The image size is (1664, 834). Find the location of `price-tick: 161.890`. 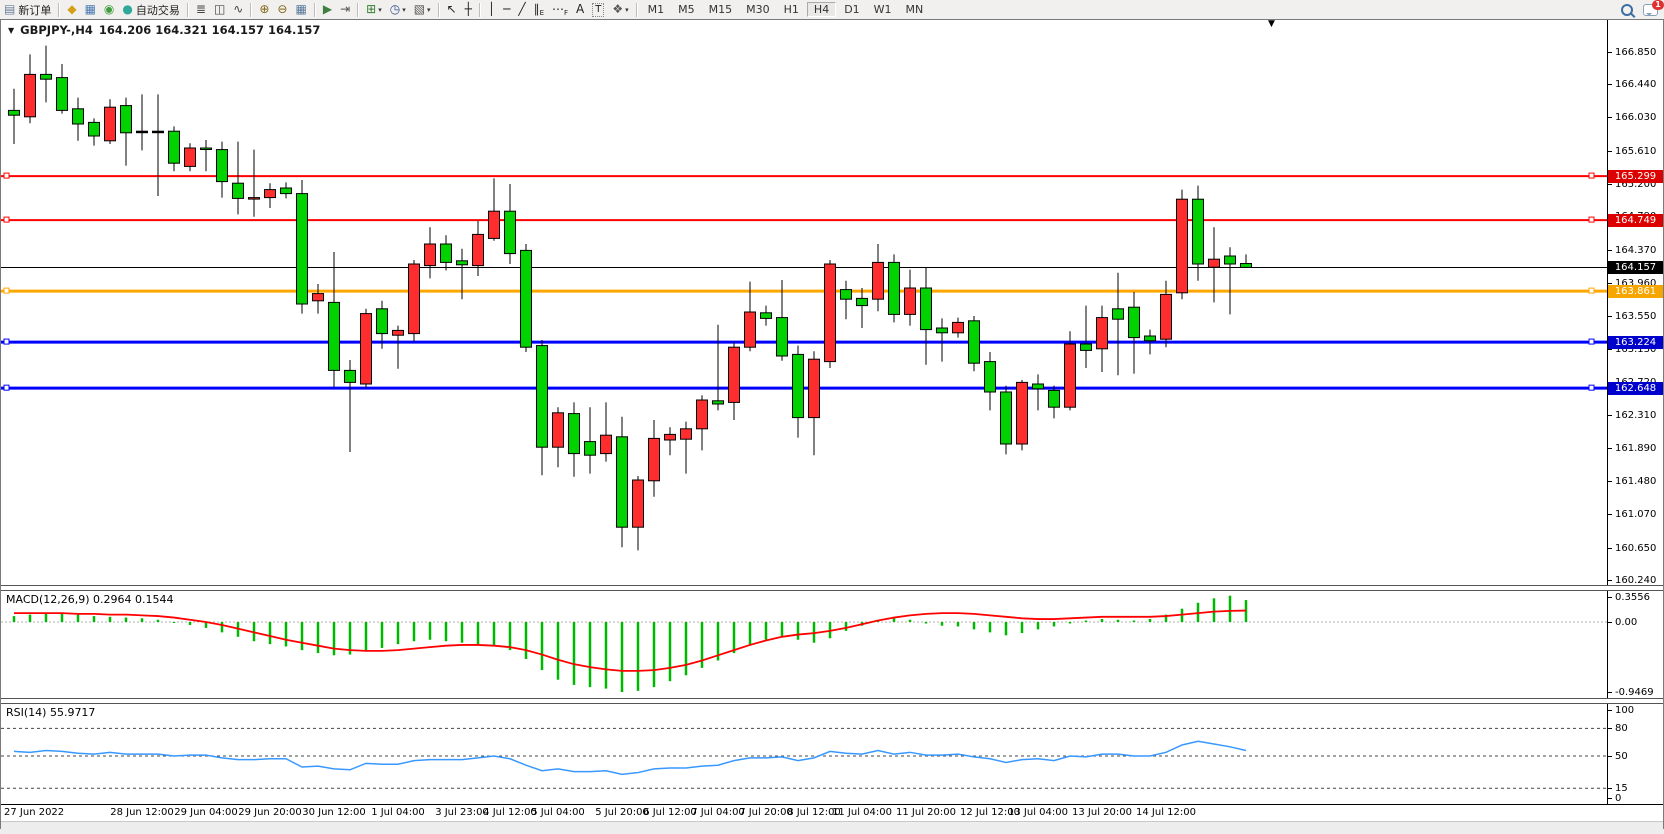

price-tick: 161.890 is located at coordinates (1632, 449).